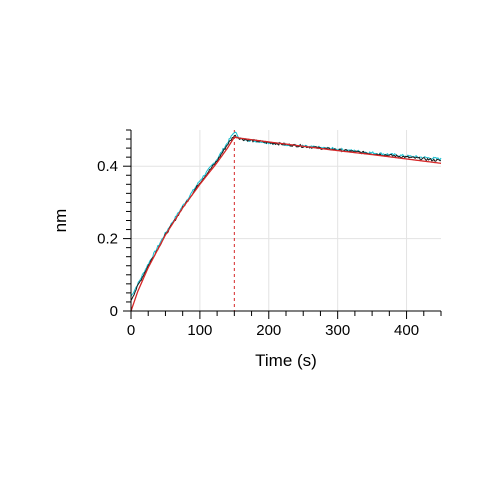  Describe the element at coordinates (60, 221) in the screenshot. I see `y-axis-title: nm` at that location.